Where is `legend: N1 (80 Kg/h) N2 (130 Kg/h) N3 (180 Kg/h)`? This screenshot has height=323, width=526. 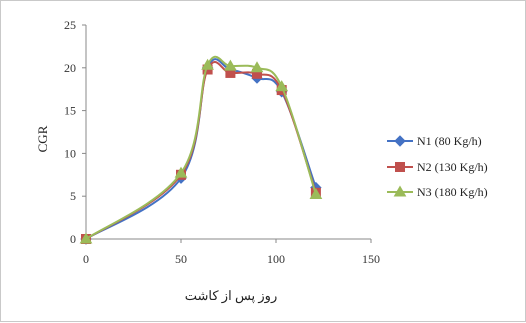
legend: N1 (80 Kg/h) N2 (130 Kg/h) N3 (180 Kg/h) is located at coordinates (437, 166).